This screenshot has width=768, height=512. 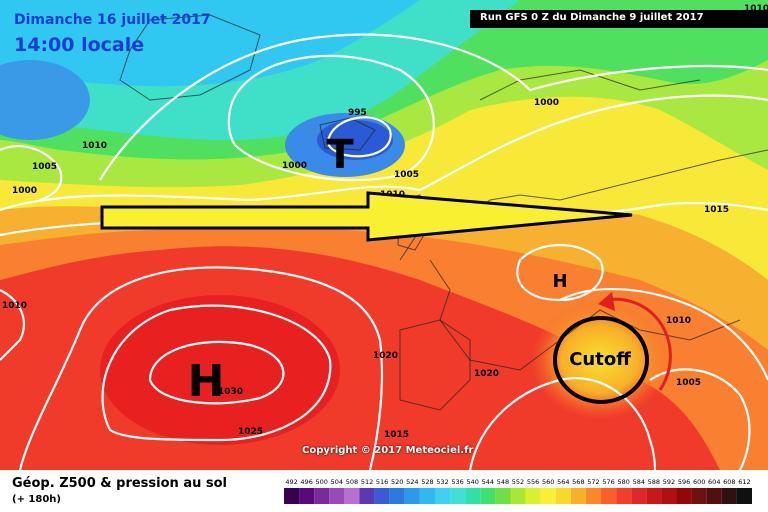 I want to click on scale-label: 612, so click(x=744, y=482).